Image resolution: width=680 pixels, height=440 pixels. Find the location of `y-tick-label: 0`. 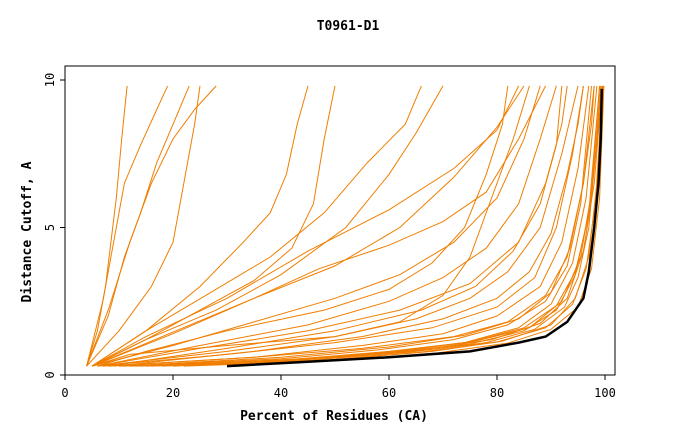

y-tick-label: 0 is located at coordinates (50, 374).